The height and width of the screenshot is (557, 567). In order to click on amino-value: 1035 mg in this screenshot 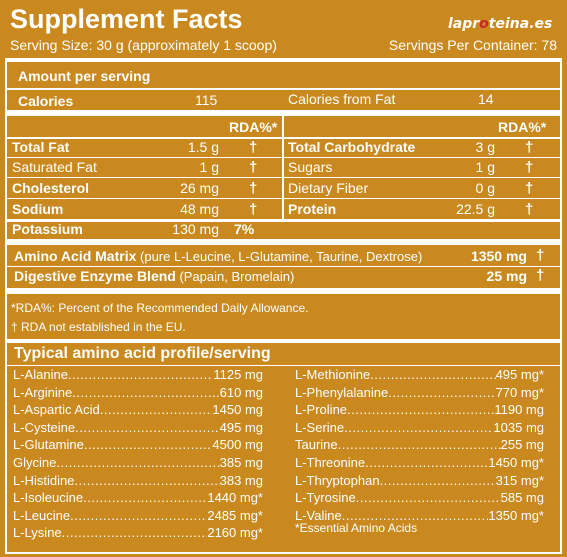, I will do `click(518, 427)`.